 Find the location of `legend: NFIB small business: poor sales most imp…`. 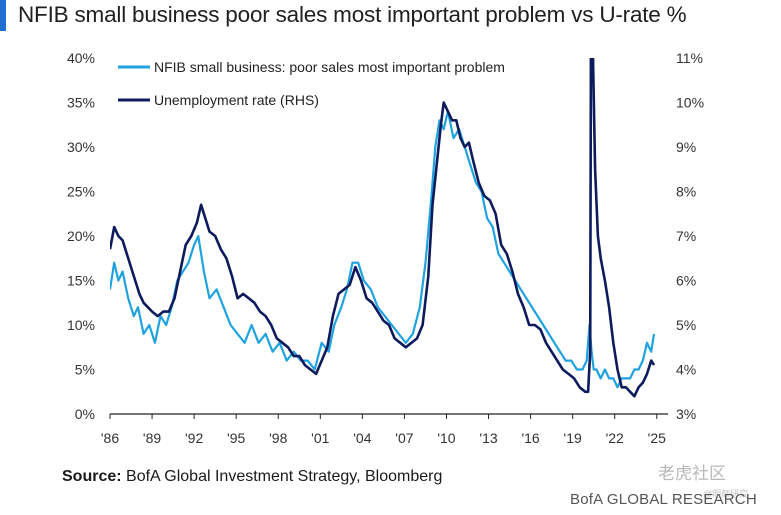

legend: NFIB small business: poor sales most imp… is located at coordinates (311, 83).